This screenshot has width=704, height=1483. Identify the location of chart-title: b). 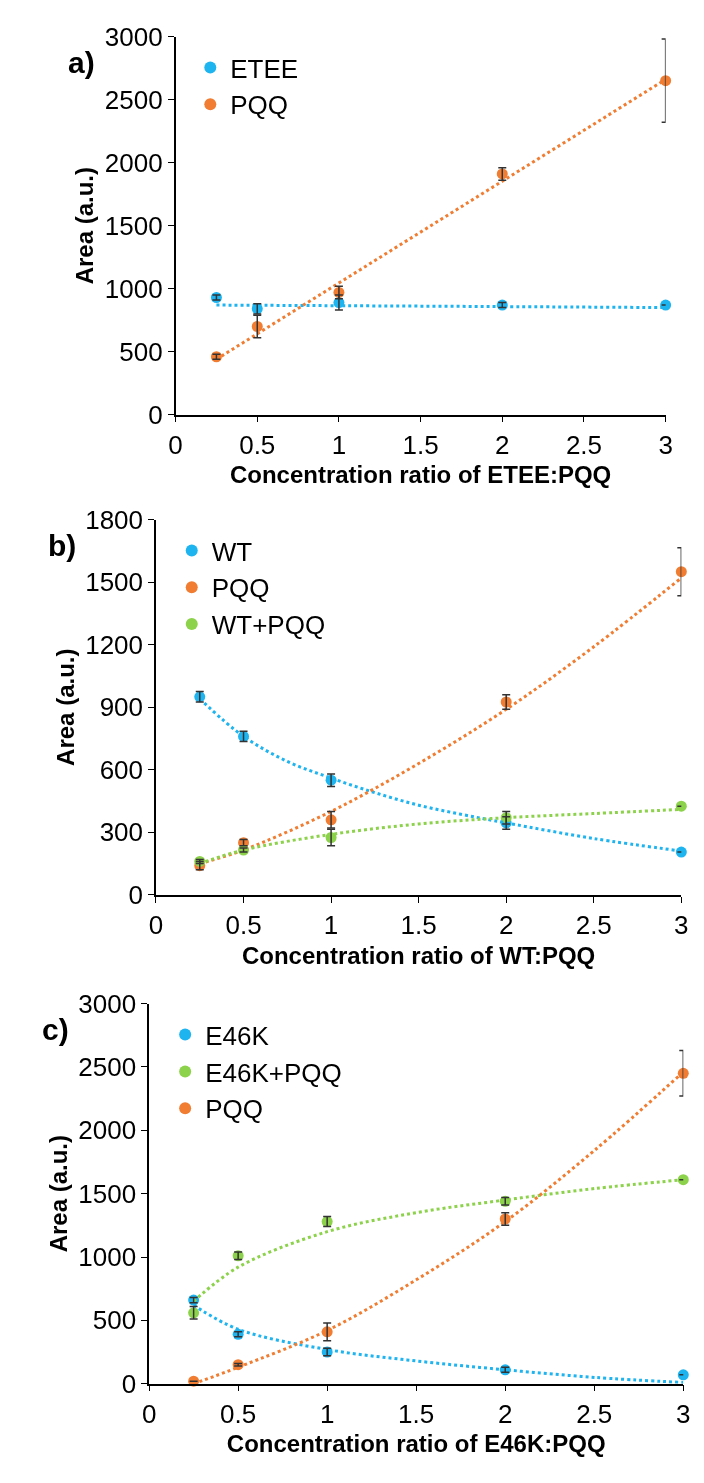
(62, 545).